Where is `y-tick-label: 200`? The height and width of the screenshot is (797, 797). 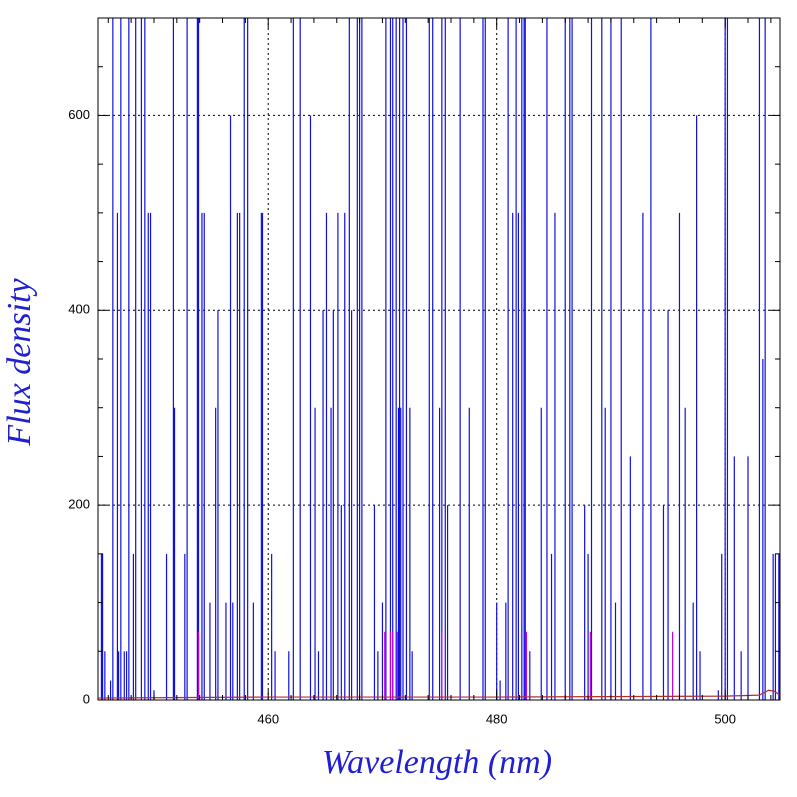 y-tick-label: 200 is located at coordinates (79, 504).